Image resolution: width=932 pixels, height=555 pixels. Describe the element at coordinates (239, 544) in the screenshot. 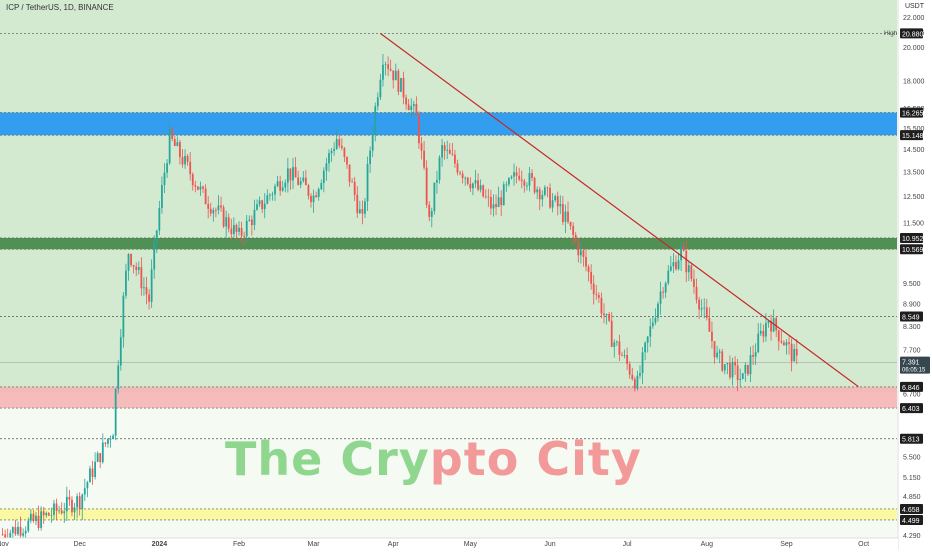

I see `x-tick-label: Feb` at that location.